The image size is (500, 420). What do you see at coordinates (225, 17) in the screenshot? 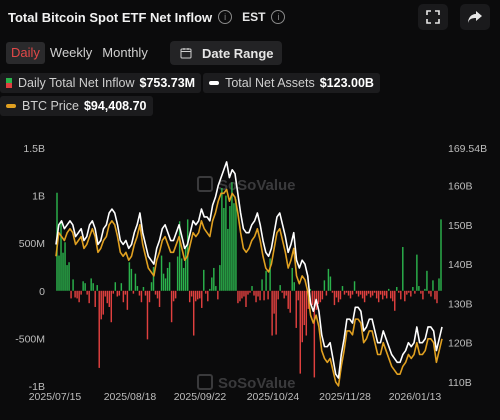
I see `info-icon: i` at bounding box center [225, 17].